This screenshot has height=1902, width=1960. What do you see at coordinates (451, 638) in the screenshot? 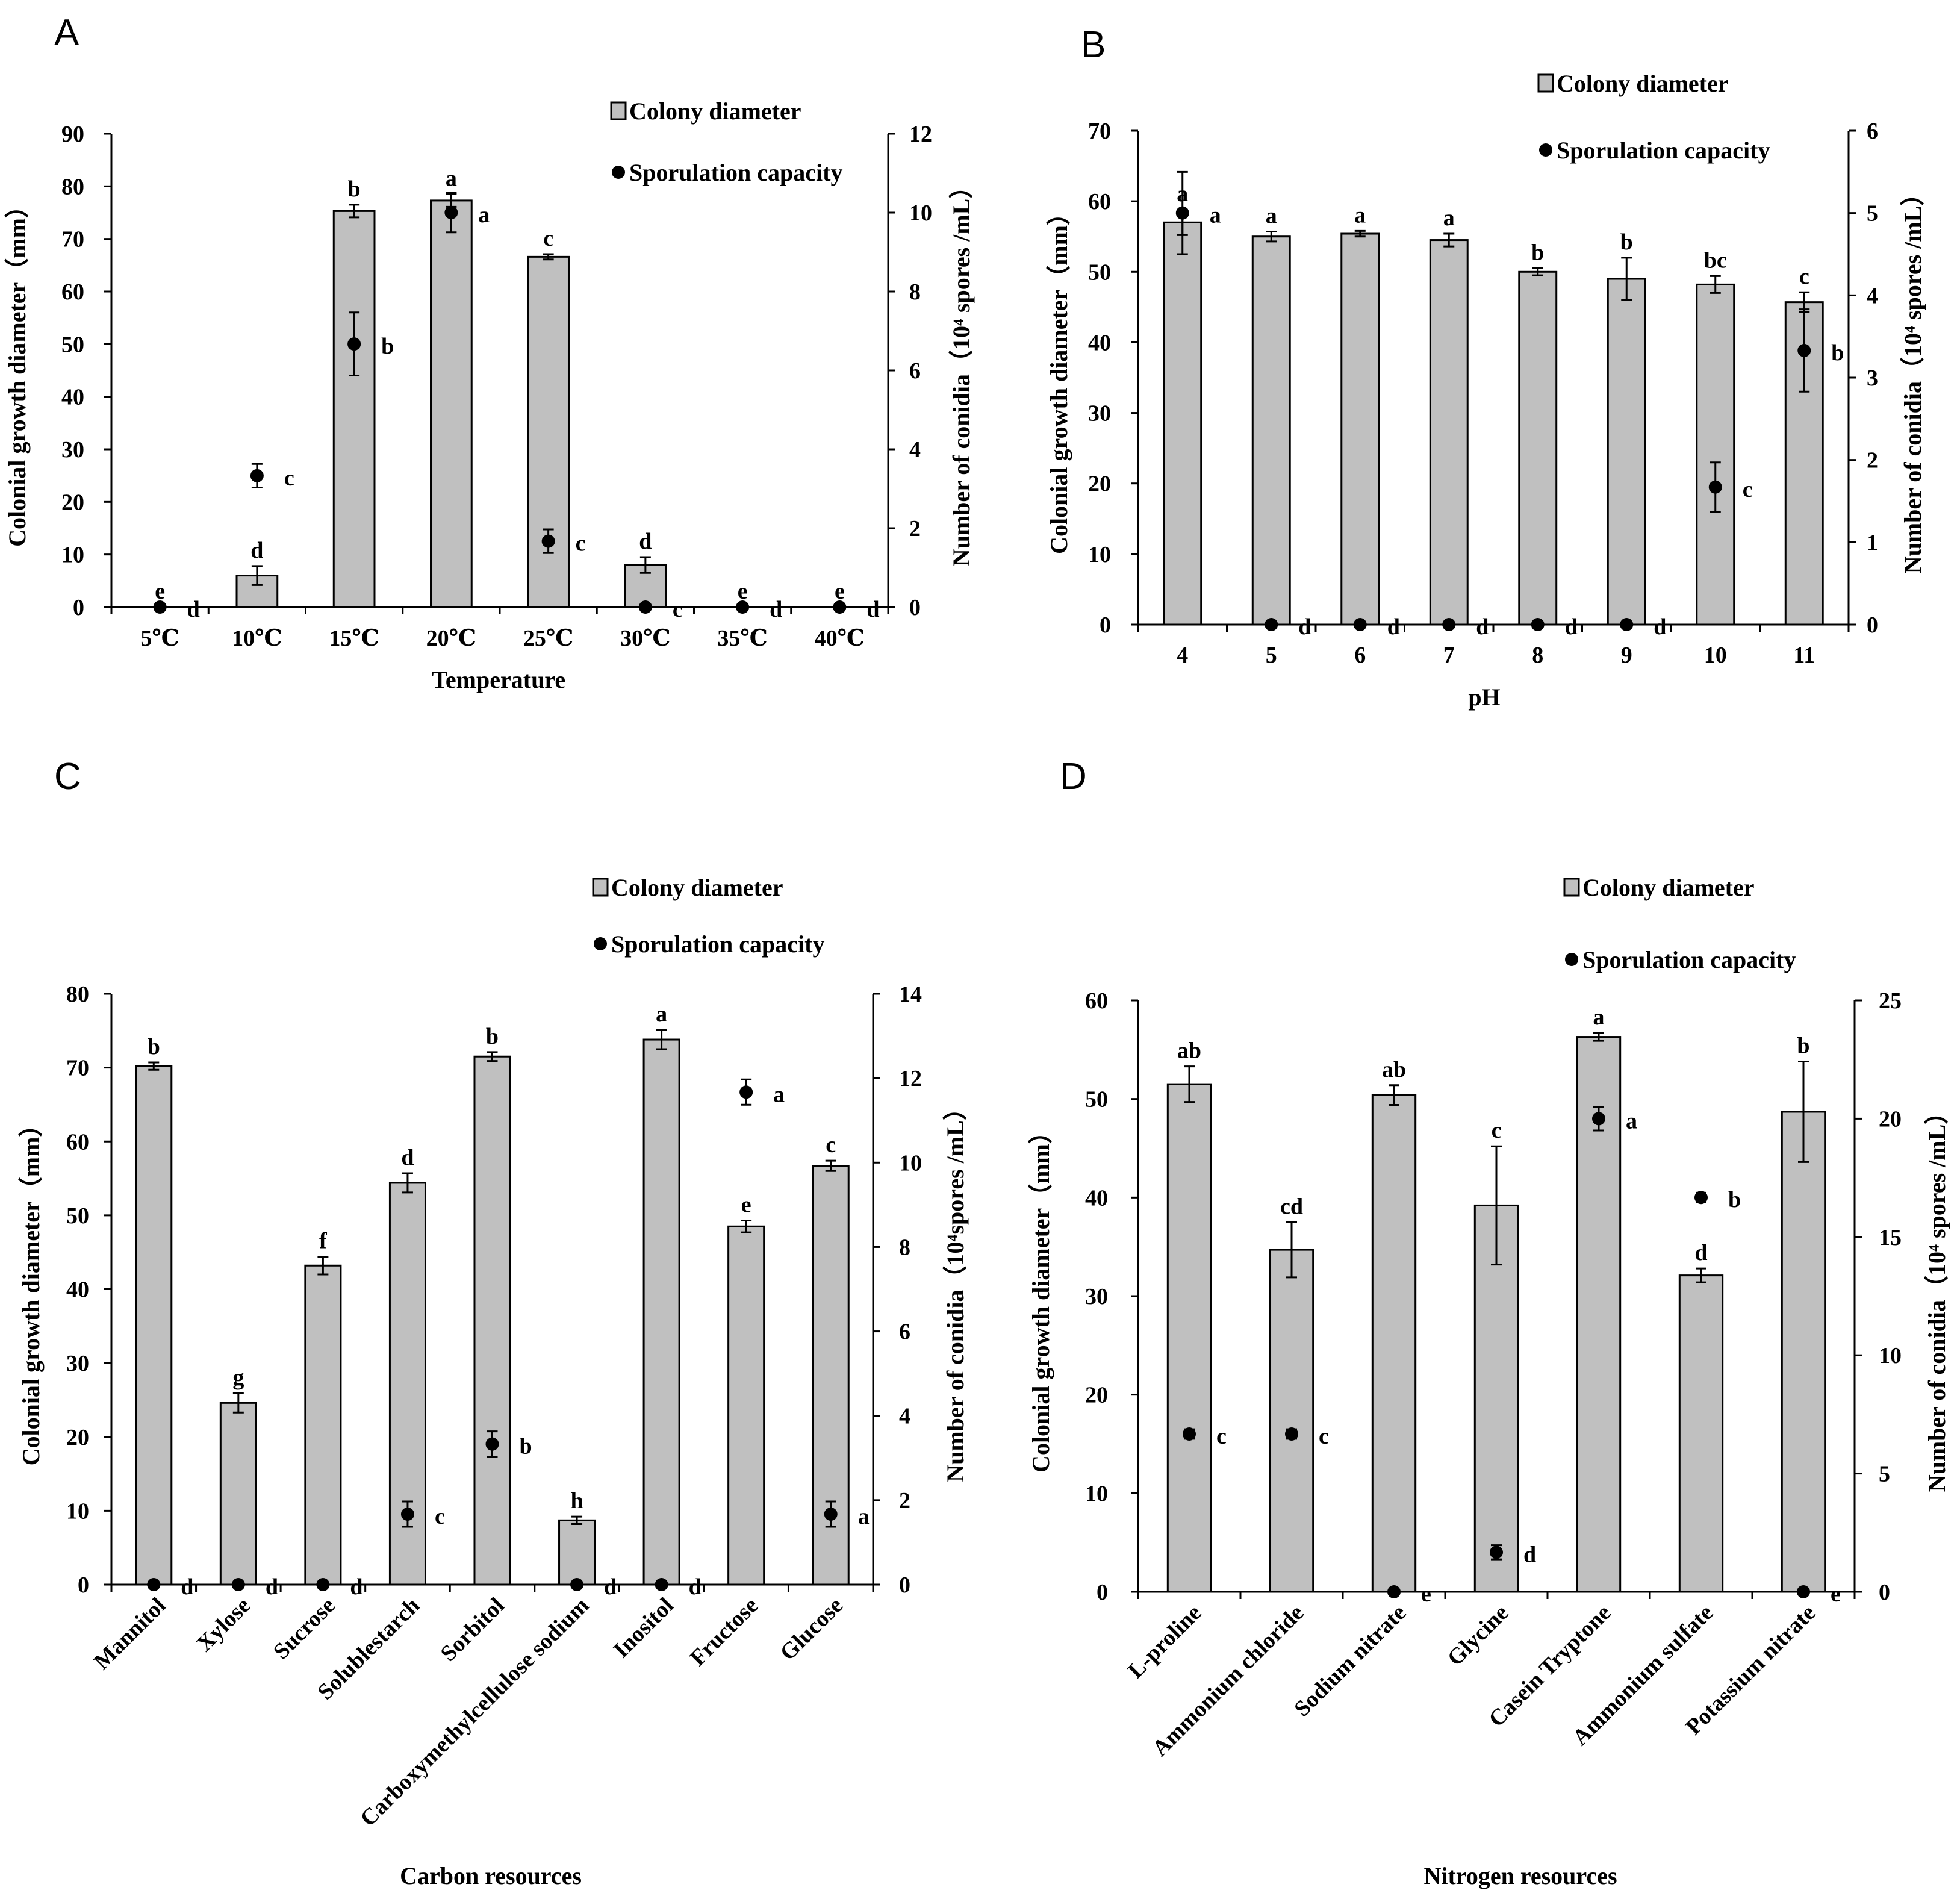
I see `x-category-label: 20℃` at bounding box center [451, 638].